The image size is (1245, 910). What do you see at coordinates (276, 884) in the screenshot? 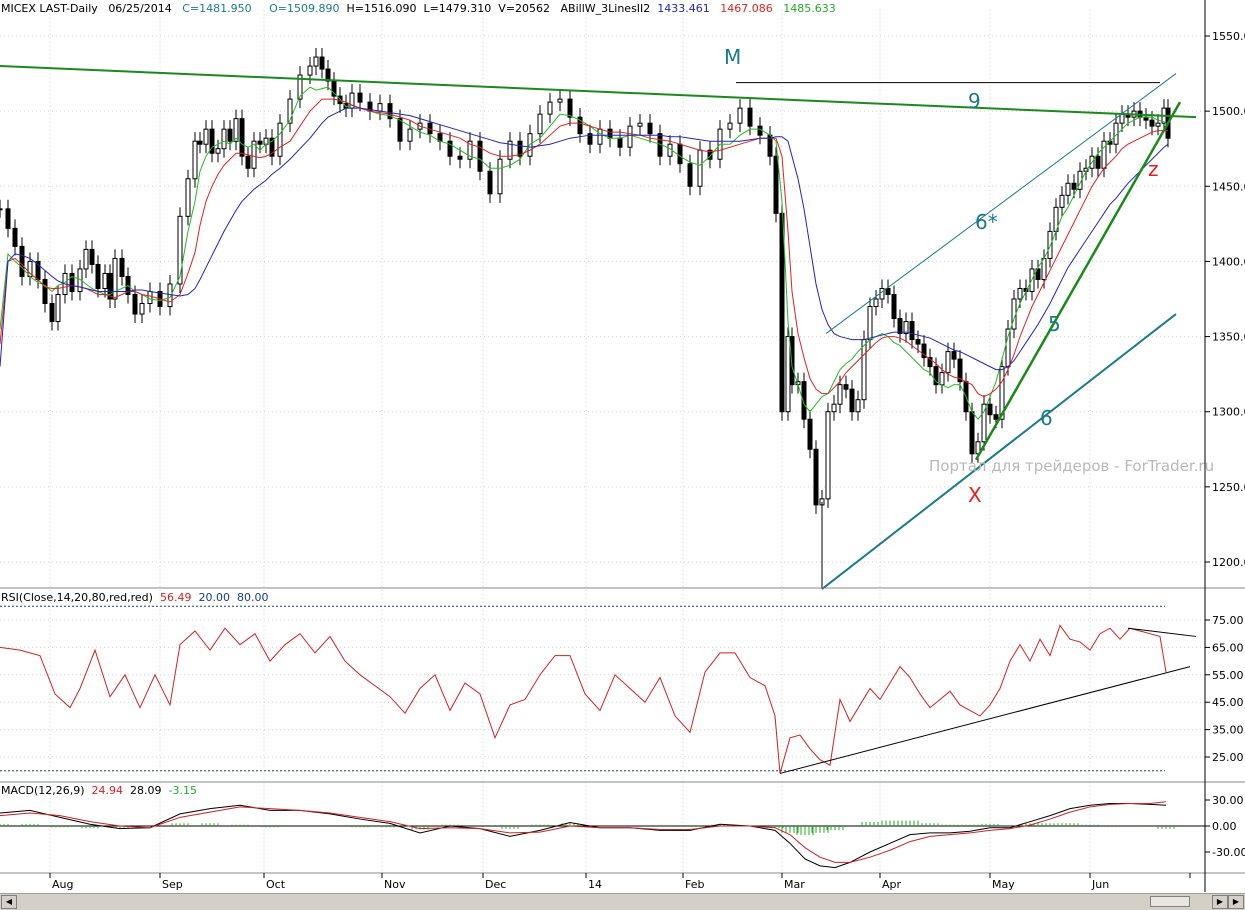
I see `x-tick-label: Oct` at bounding box center [276, 884].